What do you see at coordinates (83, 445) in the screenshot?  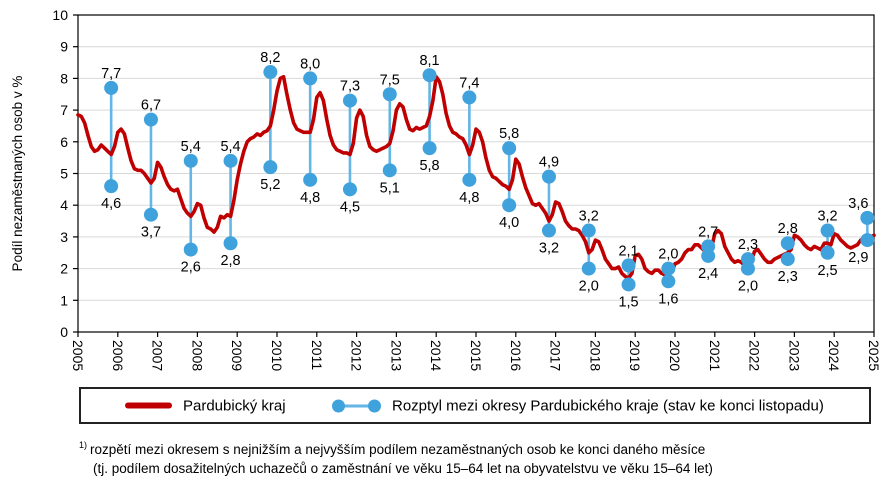 I see `footnote-marker: 1)` at bounding box center [83, 445].